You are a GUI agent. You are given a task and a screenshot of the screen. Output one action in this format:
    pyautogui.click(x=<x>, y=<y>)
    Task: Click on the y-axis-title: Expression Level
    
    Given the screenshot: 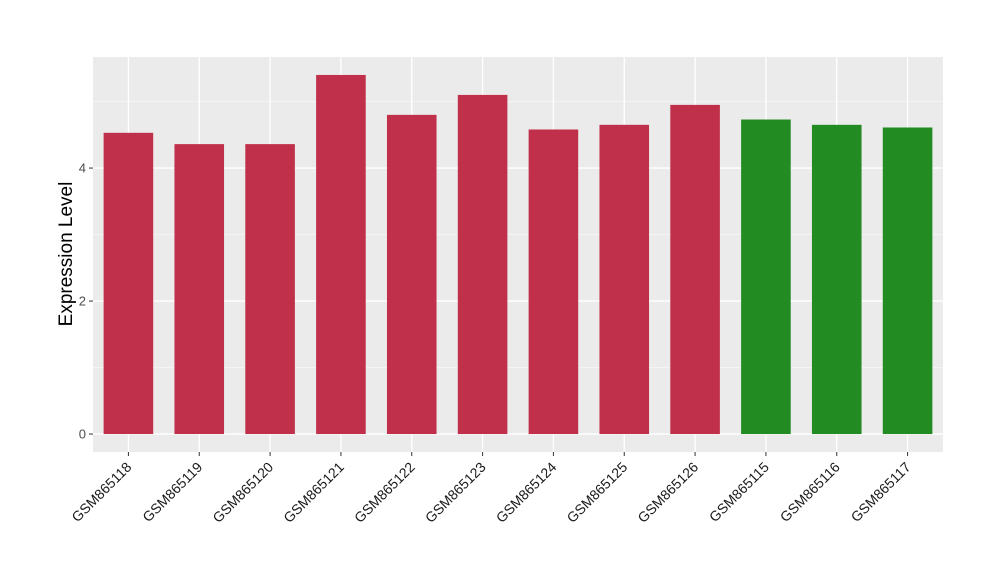 What is the action you would take?
    pyautogui.click(x=66, y=254)
    